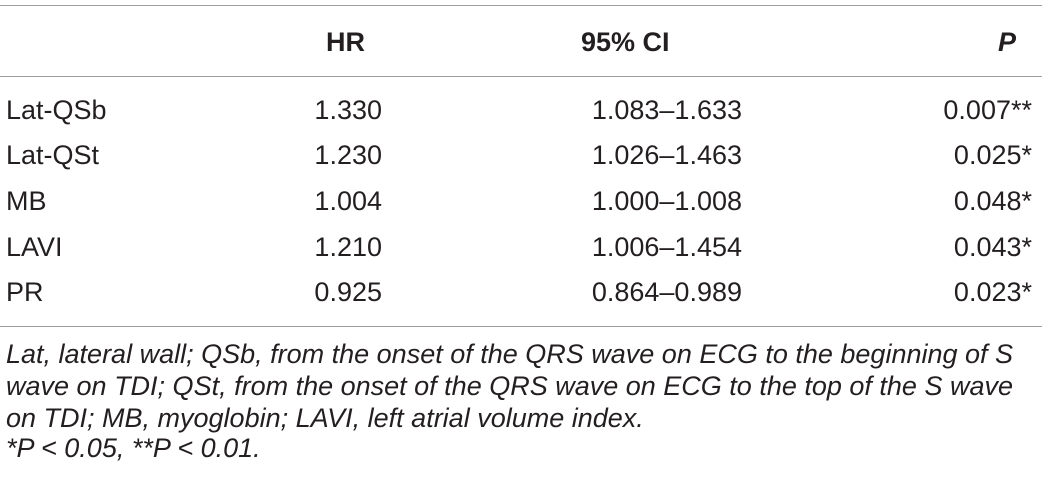 This screenshot has width=1042, height=486. Describe the element at coordinates (992, 155) in the screenshot. I see `p-lat-qst: 0.025*` at that location.